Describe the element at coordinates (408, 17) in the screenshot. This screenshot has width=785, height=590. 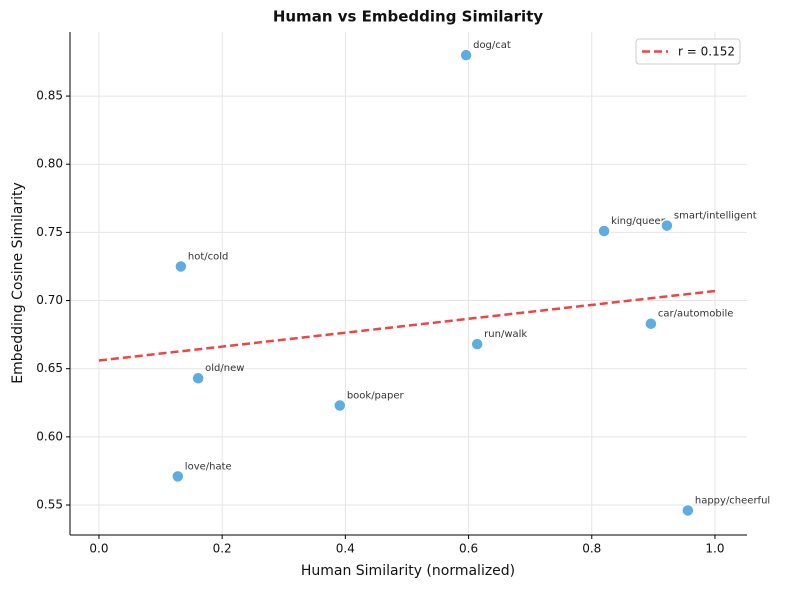
I see `chart-title: Human vs Embedding Similarity` at that location.